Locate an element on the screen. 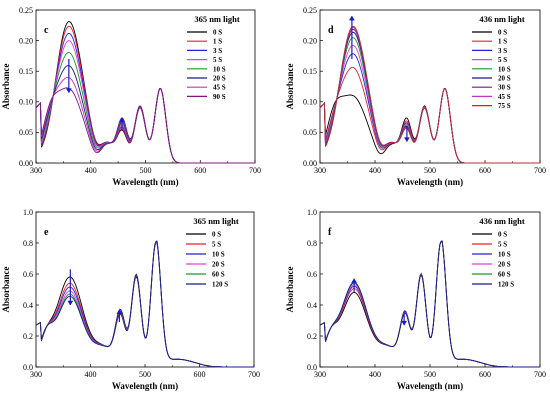 The width and height of the screenshot is (550, 401). legend-label: 75 S is located at coordinates (504, 106).